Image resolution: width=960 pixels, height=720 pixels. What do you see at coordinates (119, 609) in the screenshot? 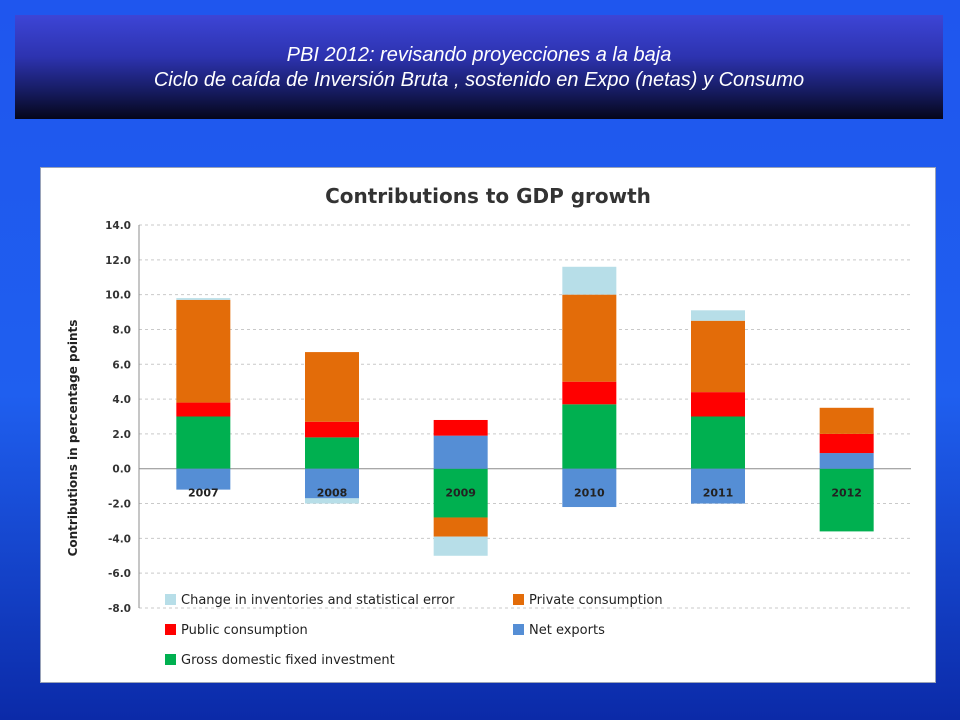
I see `y-tick-label: -8.0` at bounding box center [119, 609].